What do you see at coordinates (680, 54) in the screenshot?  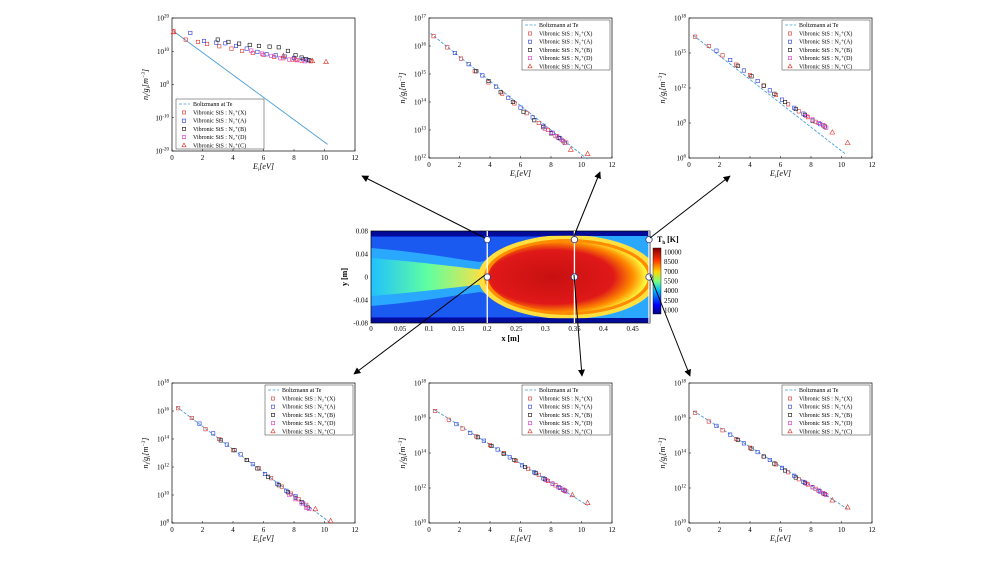 I see `y-tick-label: 1015` at bounding box center [680, 54].